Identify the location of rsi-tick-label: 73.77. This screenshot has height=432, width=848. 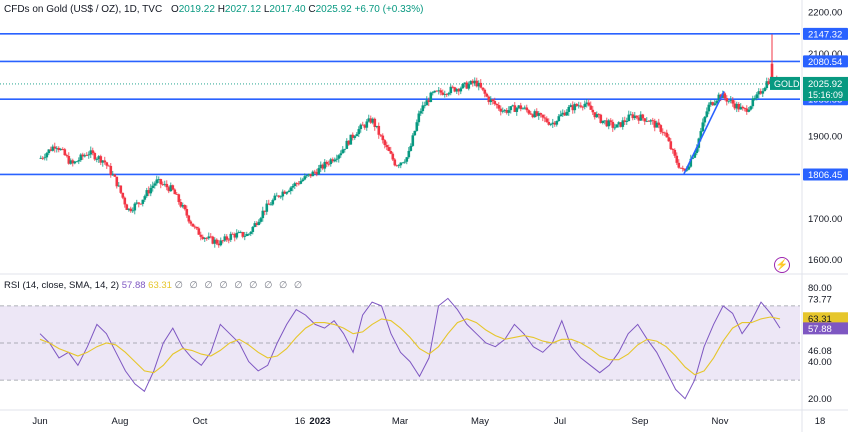
(820, 299).